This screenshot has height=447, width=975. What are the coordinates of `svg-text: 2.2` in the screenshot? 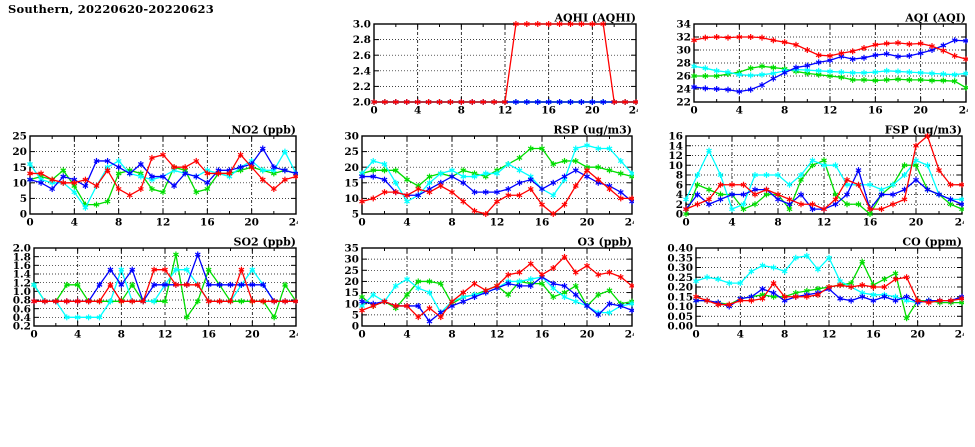 It's located at (362, 87).